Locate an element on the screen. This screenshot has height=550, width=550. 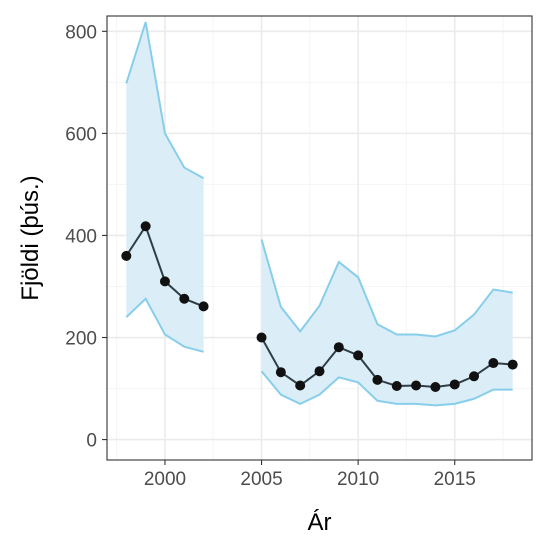
x-axis-title: Ár is located at coordinates (320, 522).